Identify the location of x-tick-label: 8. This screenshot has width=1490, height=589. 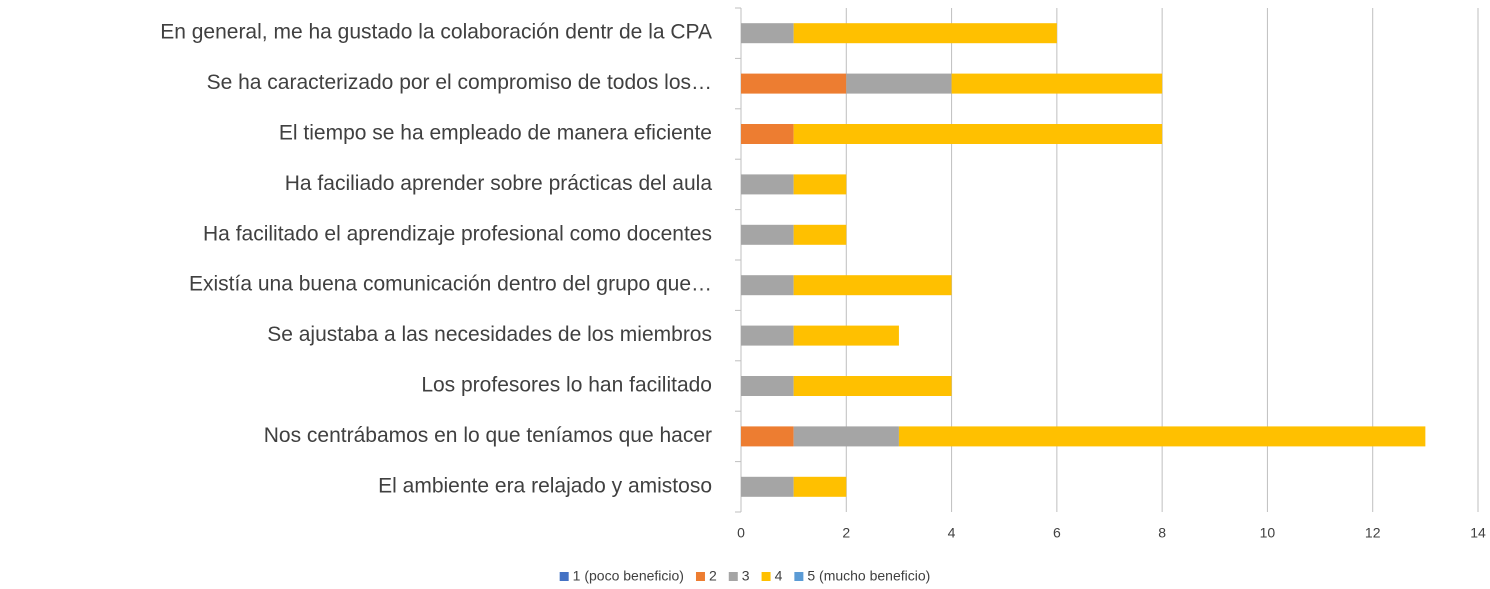
(1162, 533).